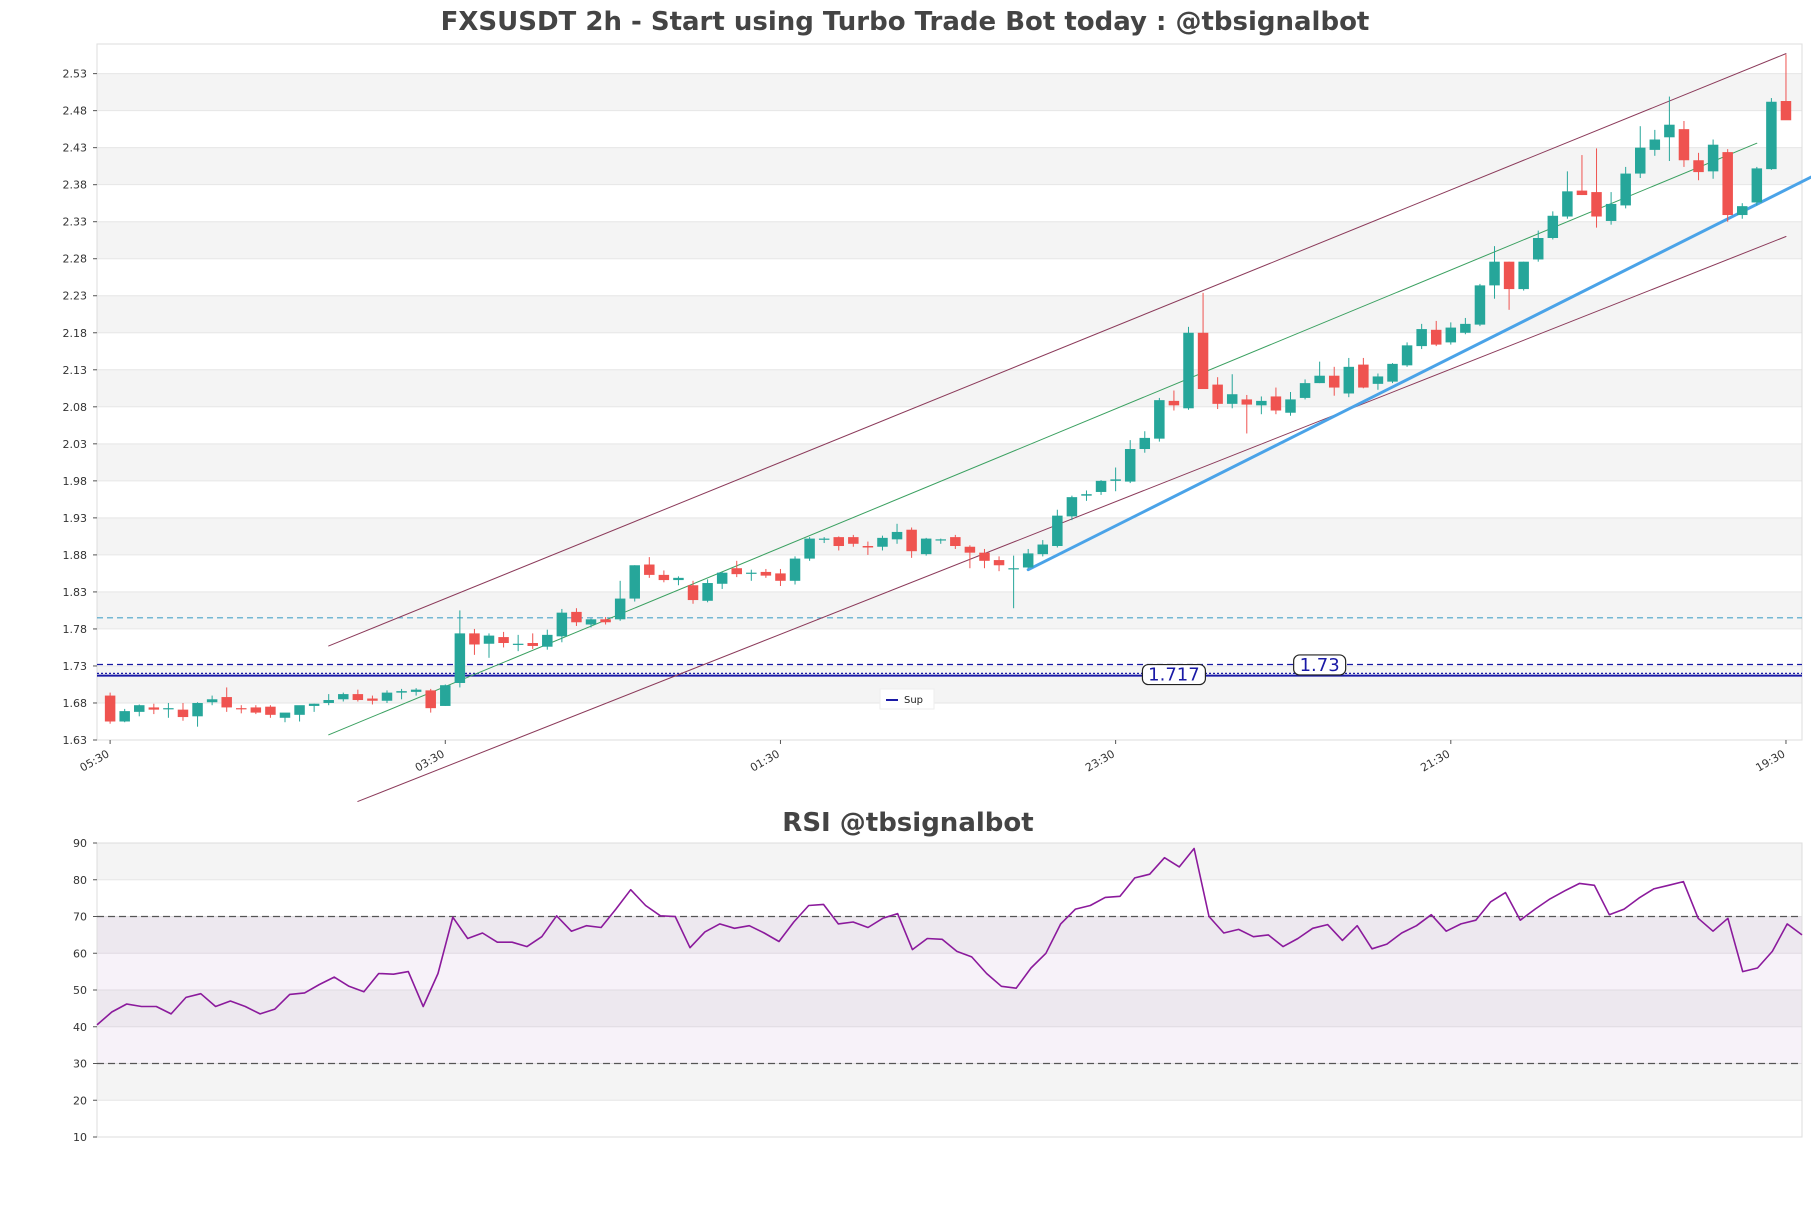 The width and height of the screenshot is (1811, 1208). Describe the element at coordinates (1100, 760) in the screenshot. I see `time-x-tick-label: 23:30` at that location.